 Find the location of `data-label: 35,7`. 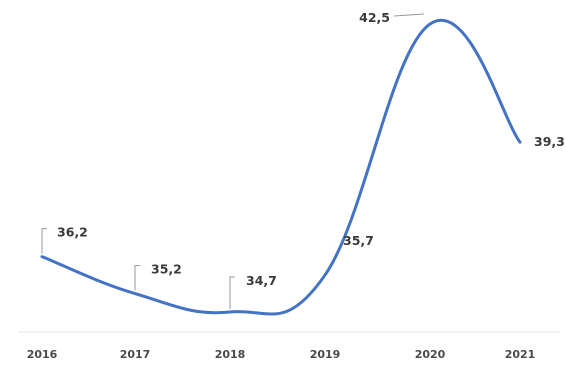

data-label: 35,7 is located at coordinates (358, 240).